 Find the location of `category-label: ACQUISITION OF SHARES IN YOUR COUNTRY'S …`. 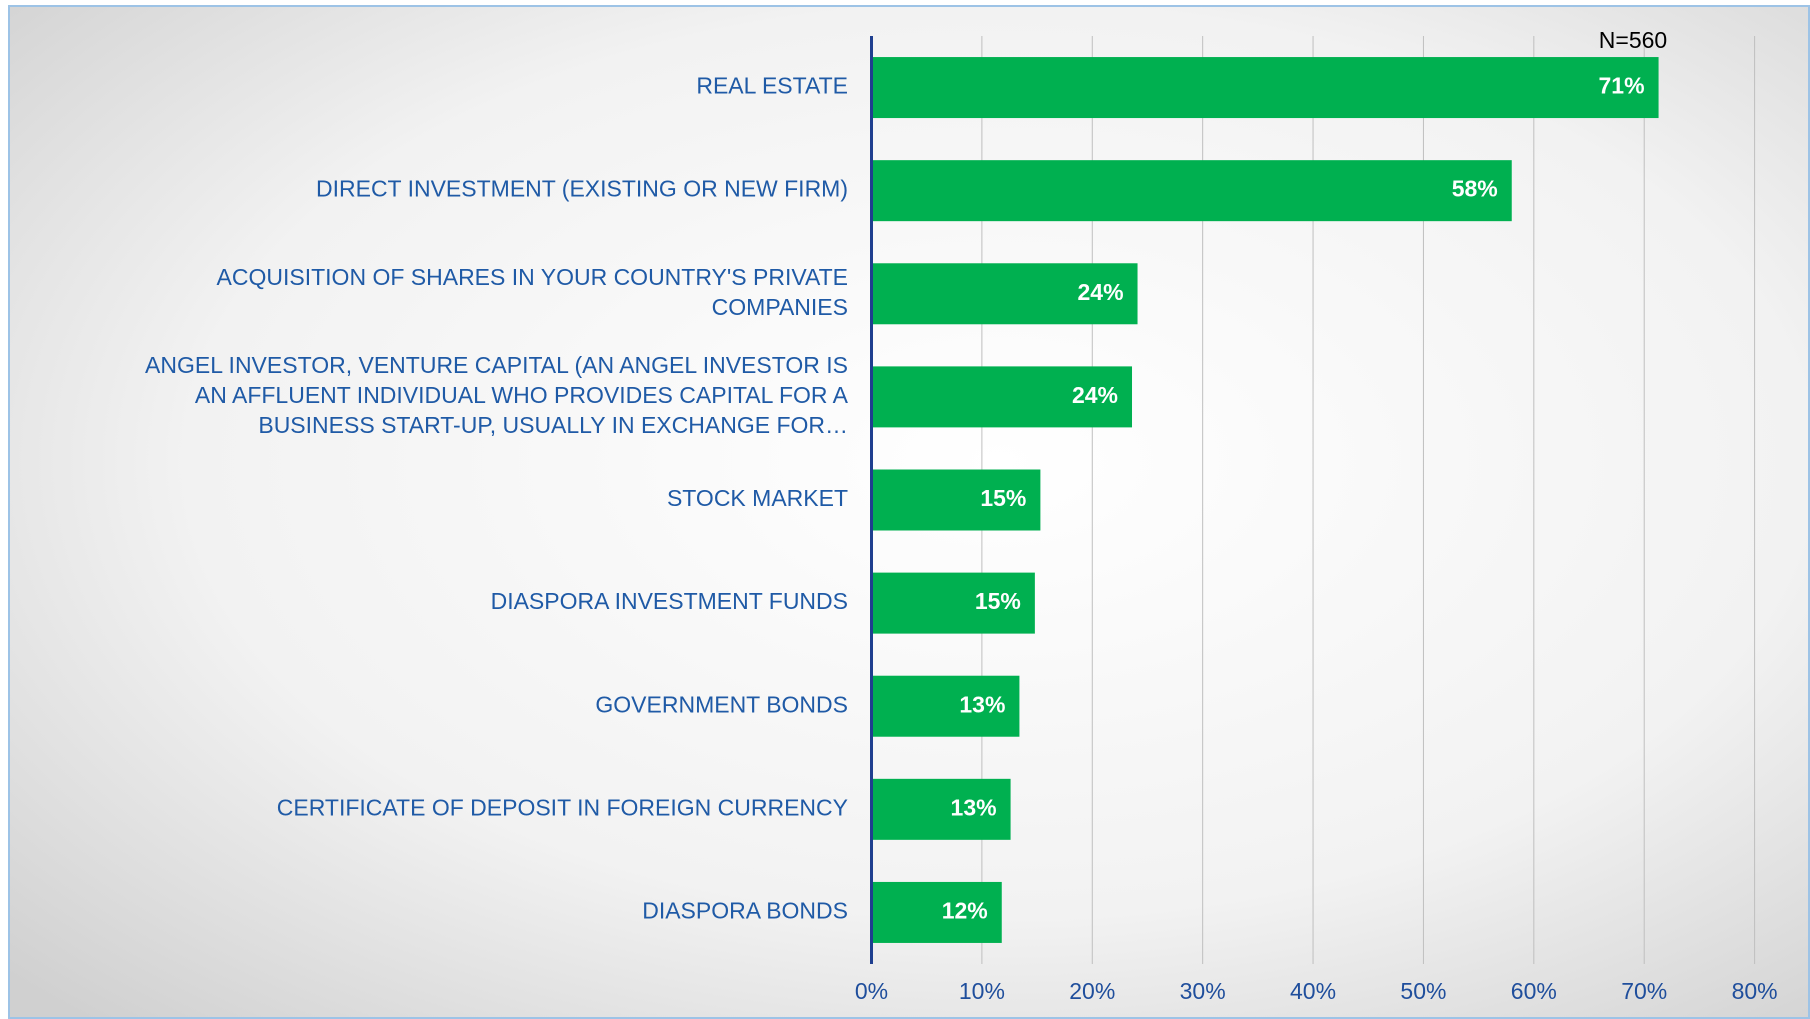

category-label: ACQUISITION OF SHARES IN YOUR COUNTRY'S … is located at coordinates (532, 292).